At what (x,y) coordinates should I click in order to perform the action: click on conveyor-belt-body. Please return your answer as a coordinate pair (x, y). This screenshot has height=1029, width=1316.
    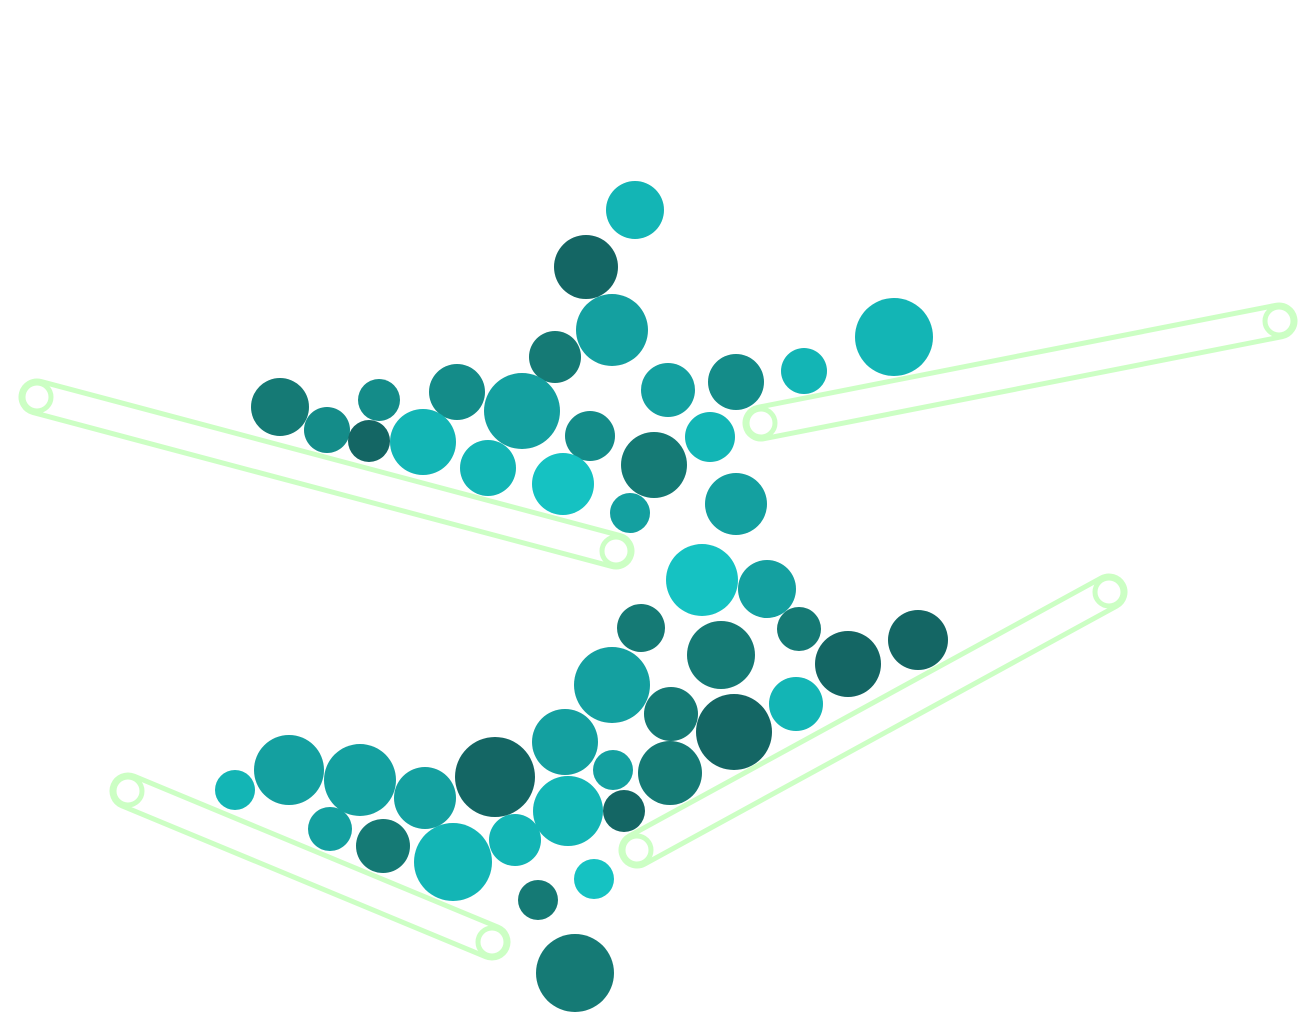
    Looking at the image, I should click on (1020, 372).